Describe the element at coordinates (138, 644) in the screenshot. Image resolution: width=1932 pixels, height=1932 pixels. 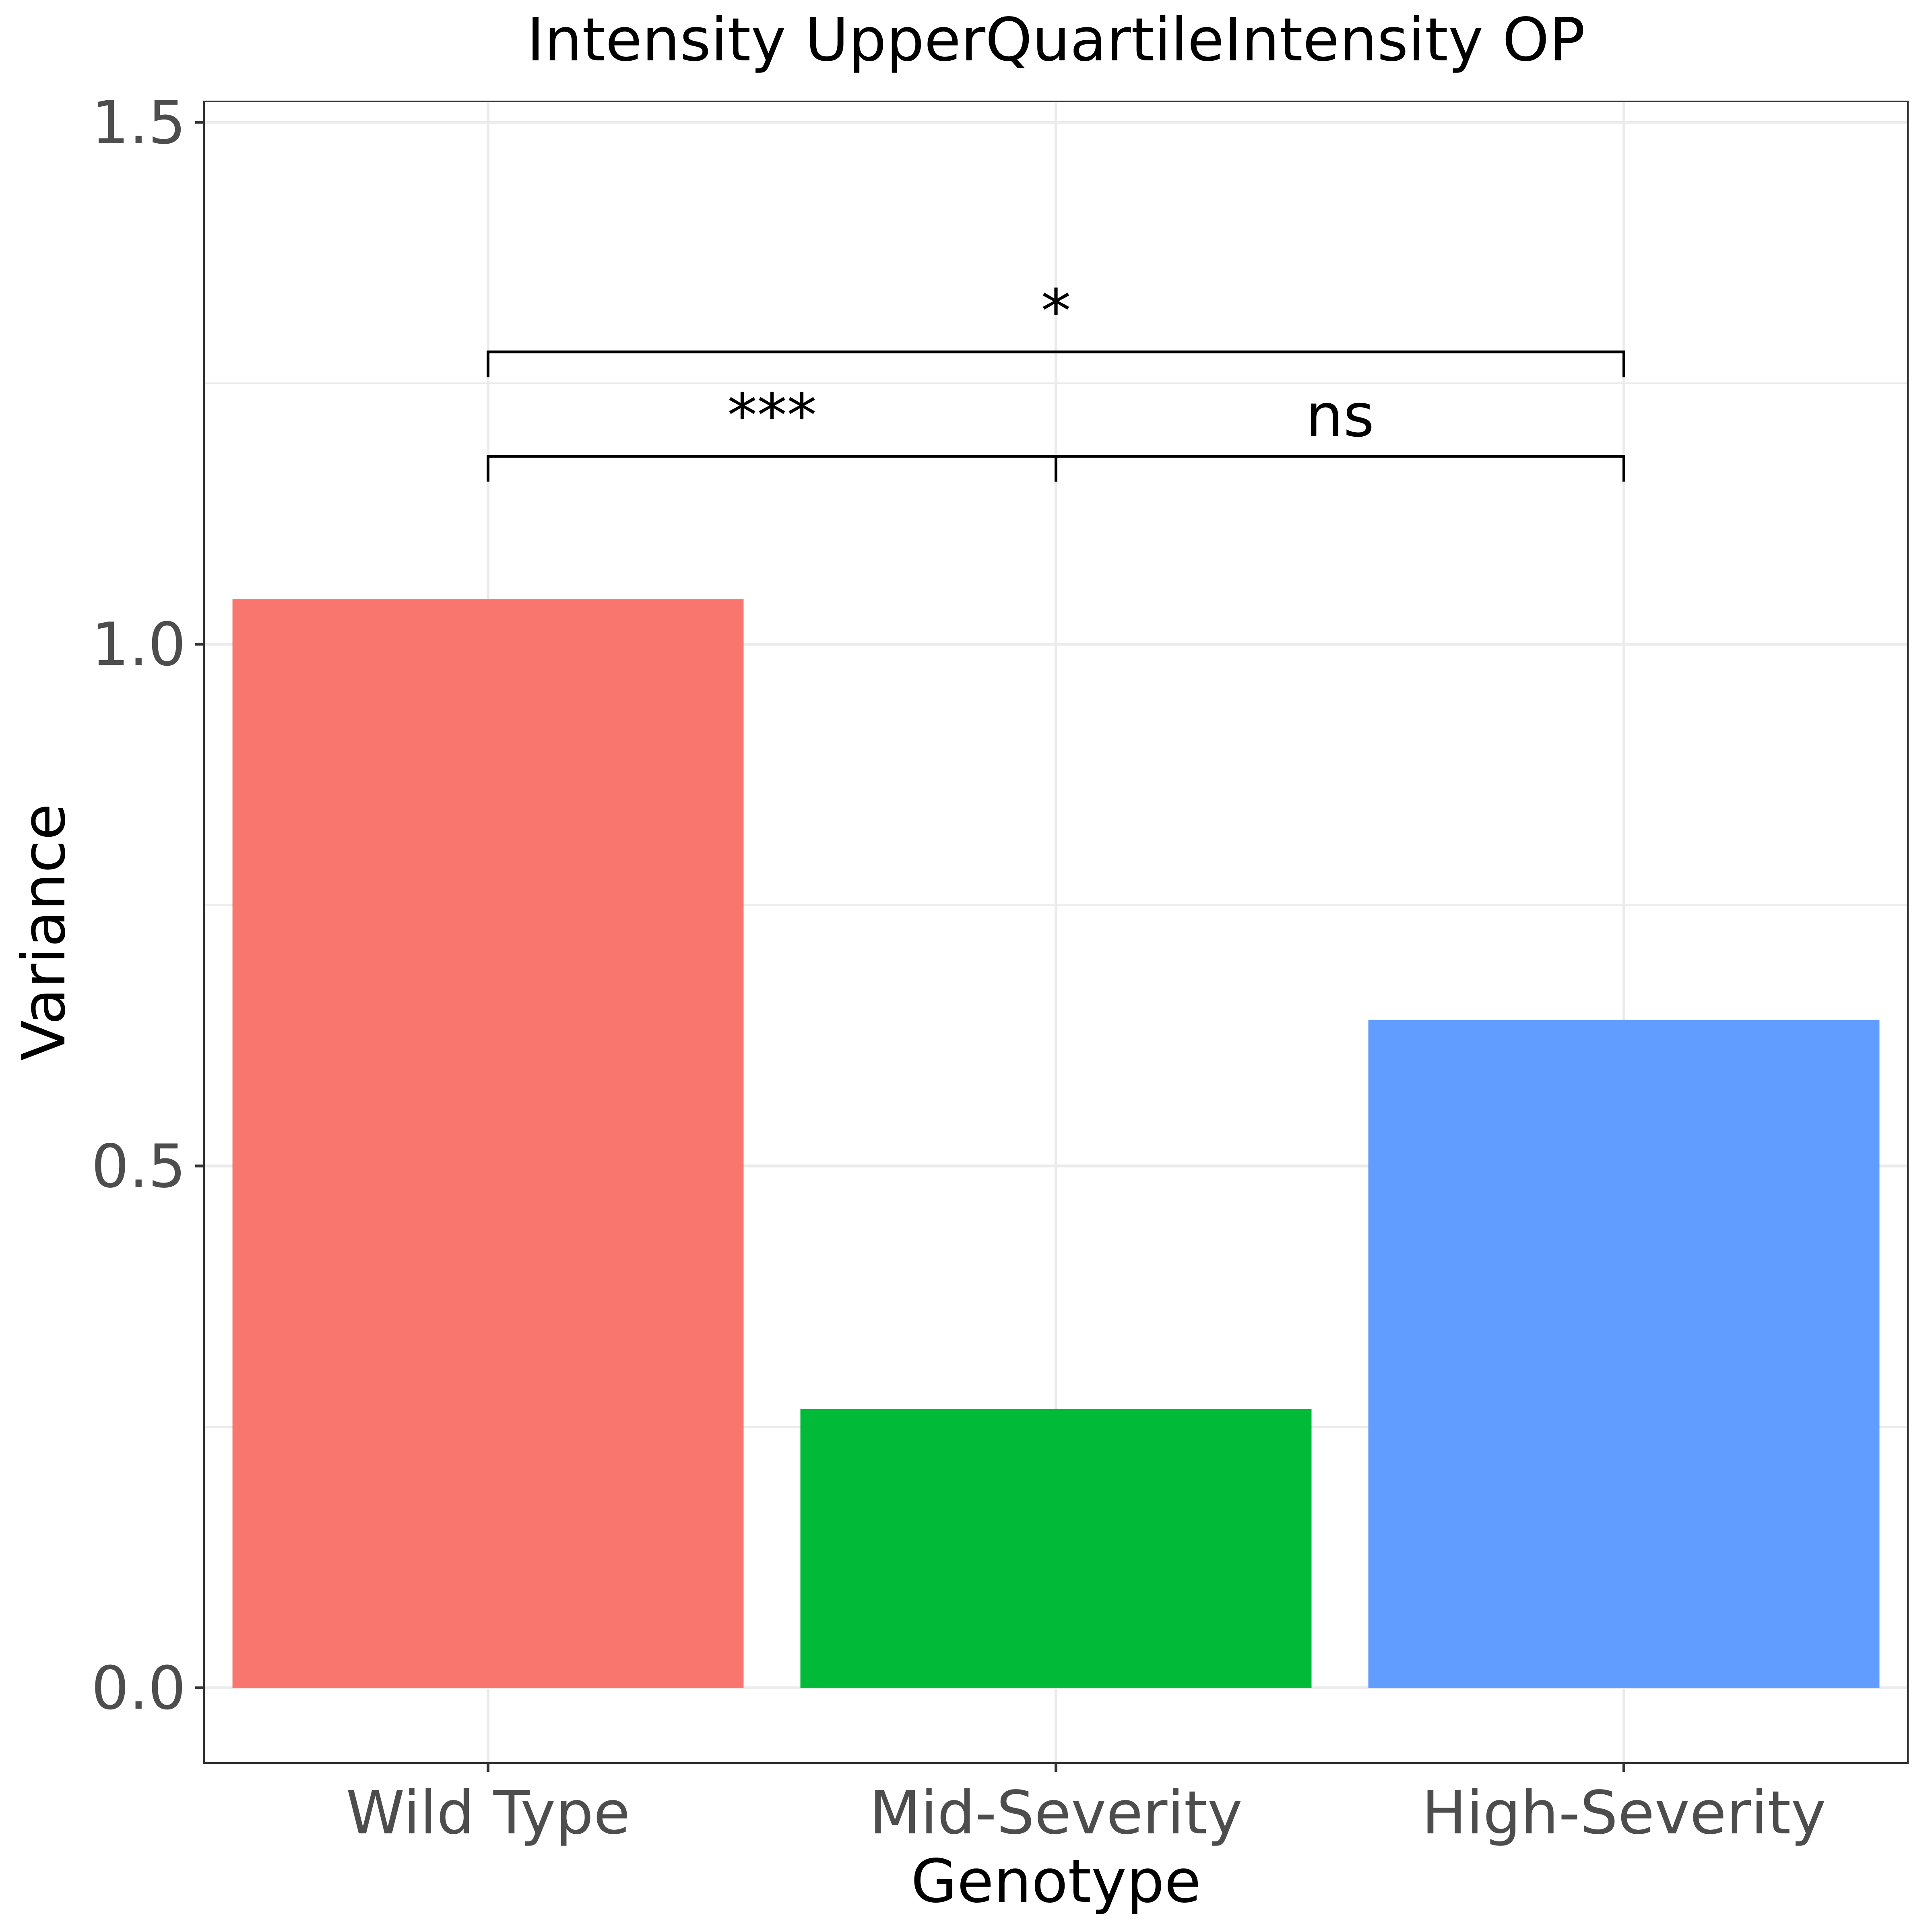
I see `y-tick-label: 1.0` at that location.